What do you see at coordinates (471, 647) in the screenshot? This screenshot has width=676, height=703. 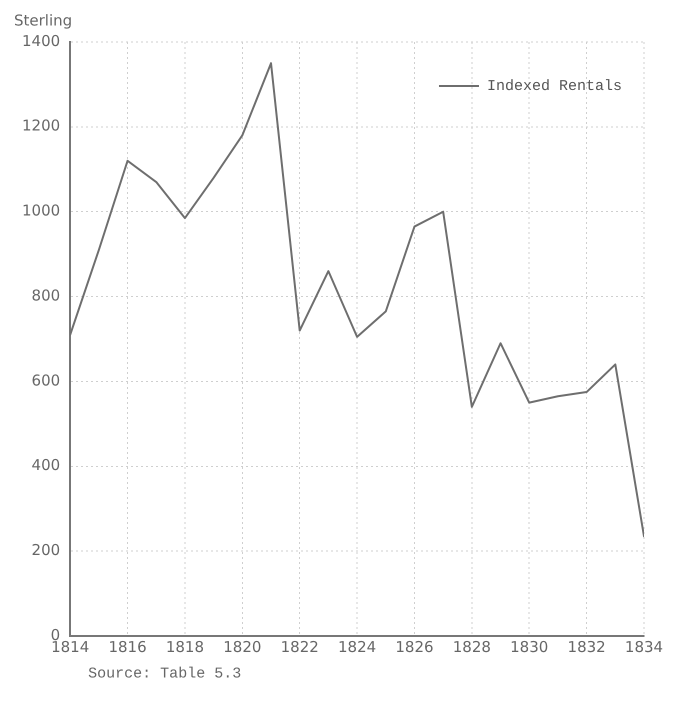 I see `x-tick-label: 1828` at bounding box center [471, 647].